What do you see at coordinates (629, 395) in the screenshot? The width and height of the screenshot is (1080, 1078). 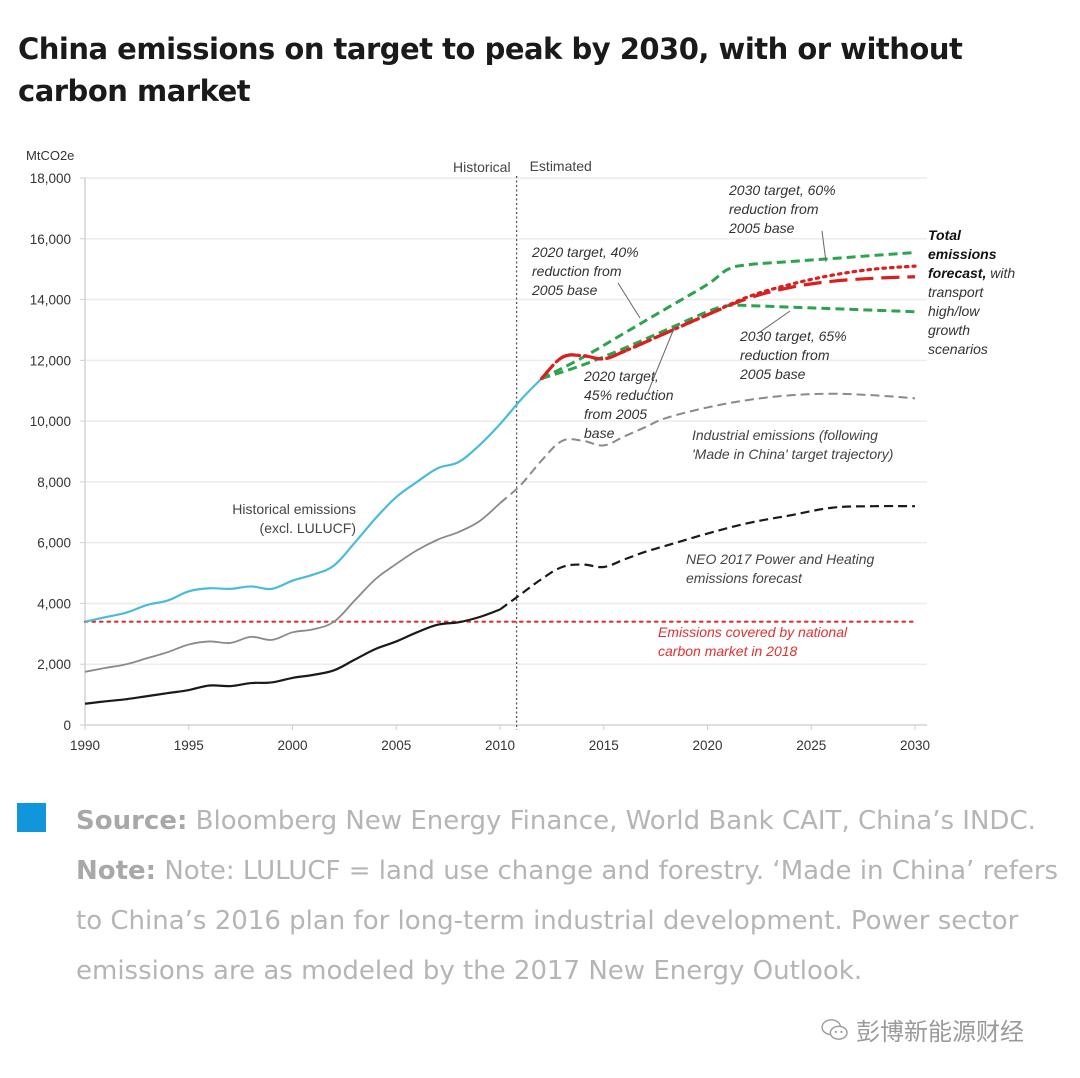 I see `annotation-text: 45% reduction` at bounding box center [629, 395].